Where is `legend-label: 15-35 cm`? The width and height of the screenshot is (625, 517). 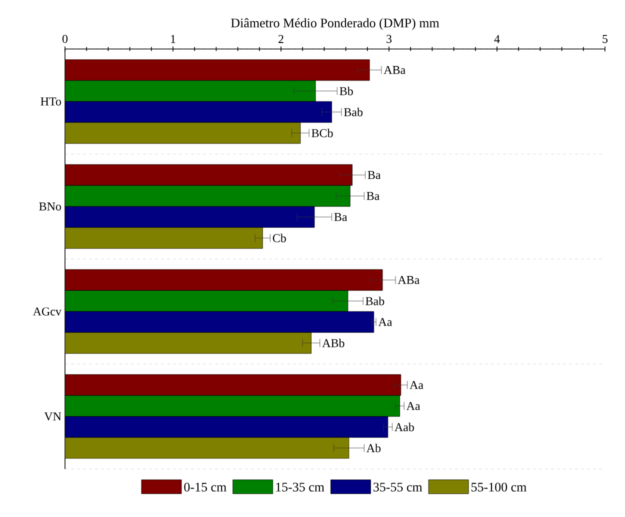 legend-label: 15-35 cm is located at coordinates (300, 487).